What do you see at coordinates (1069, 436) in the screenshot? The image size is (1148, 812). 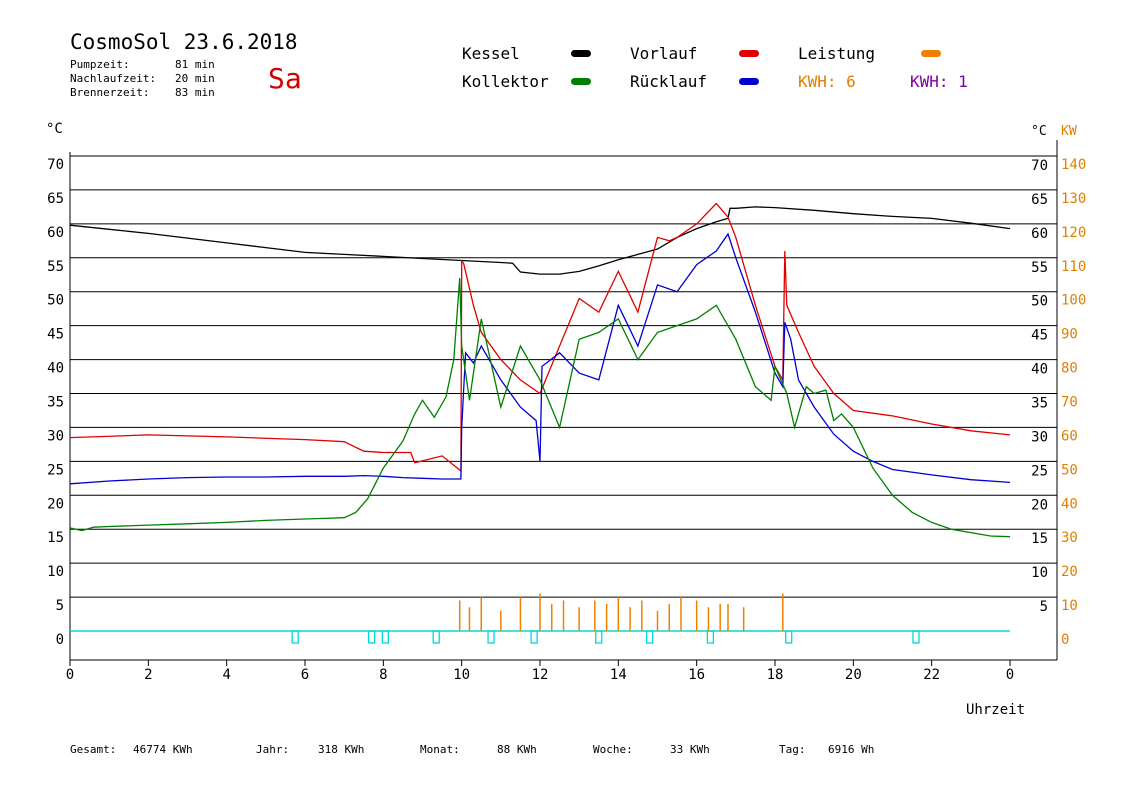 I see `y-tick-right-power: 60` at bounding box center [1069, 436].